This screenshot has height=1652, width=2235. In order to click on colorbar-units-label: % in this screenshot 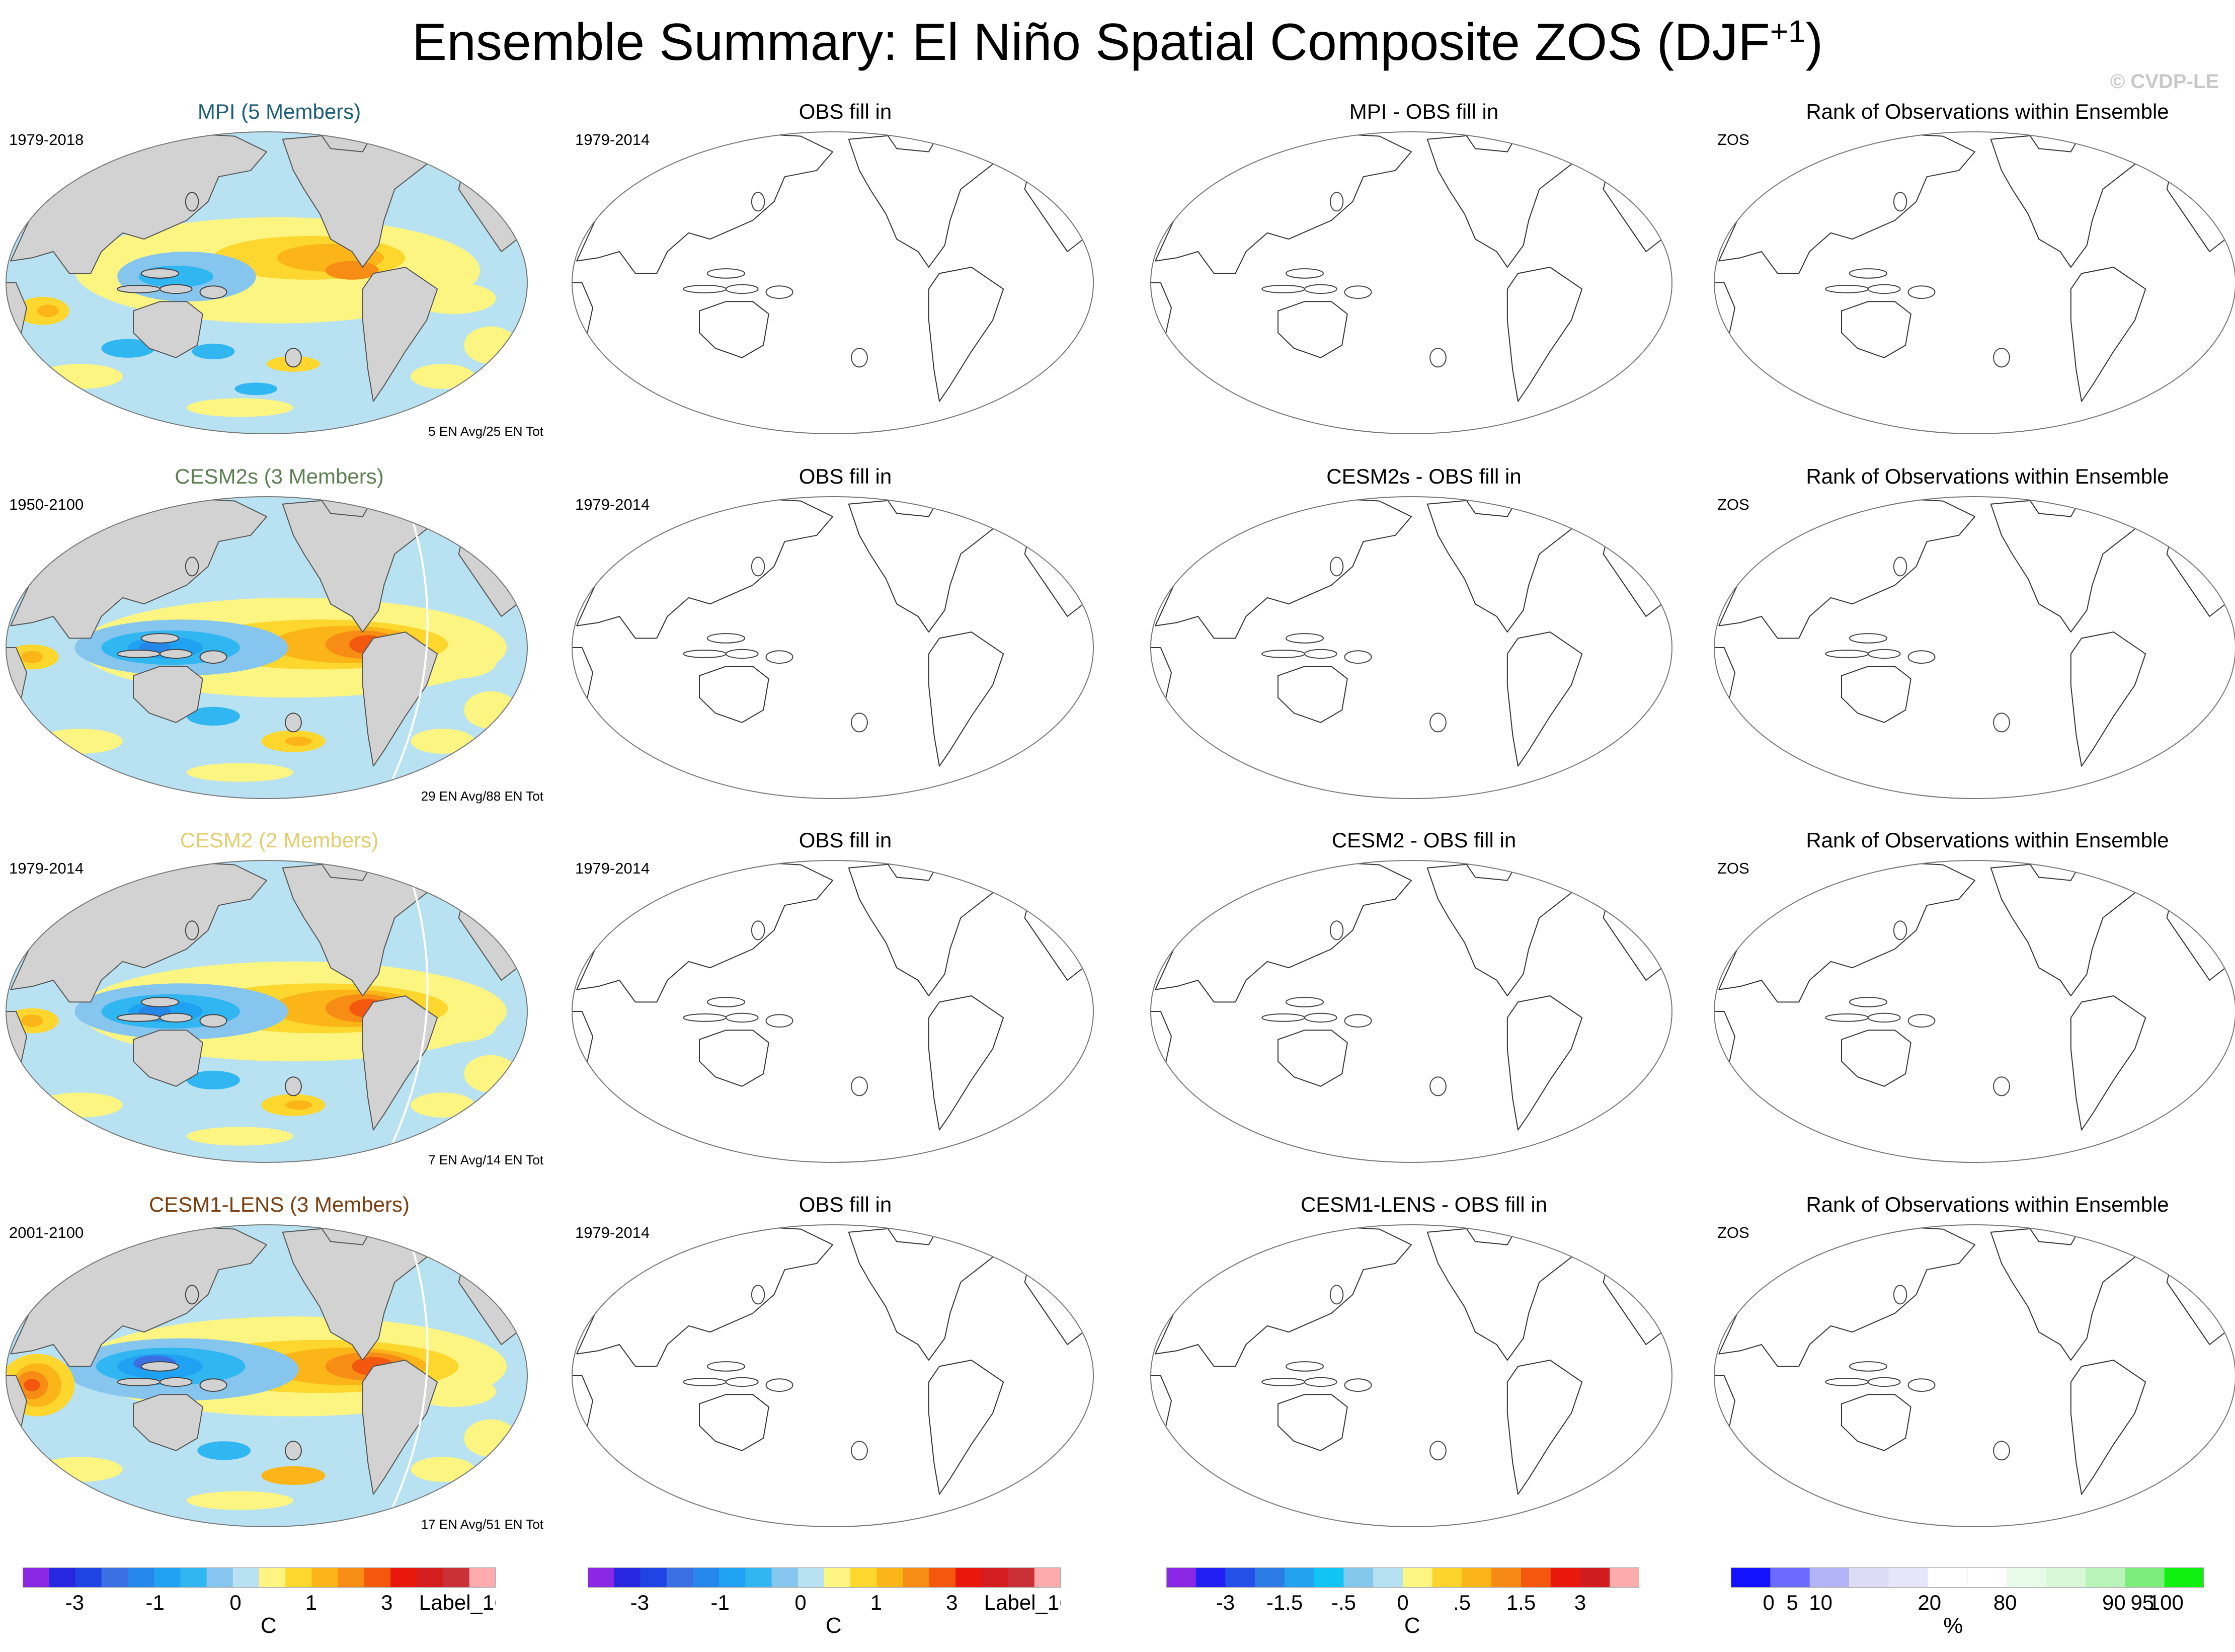, I will do `click(1953, 1625)`.